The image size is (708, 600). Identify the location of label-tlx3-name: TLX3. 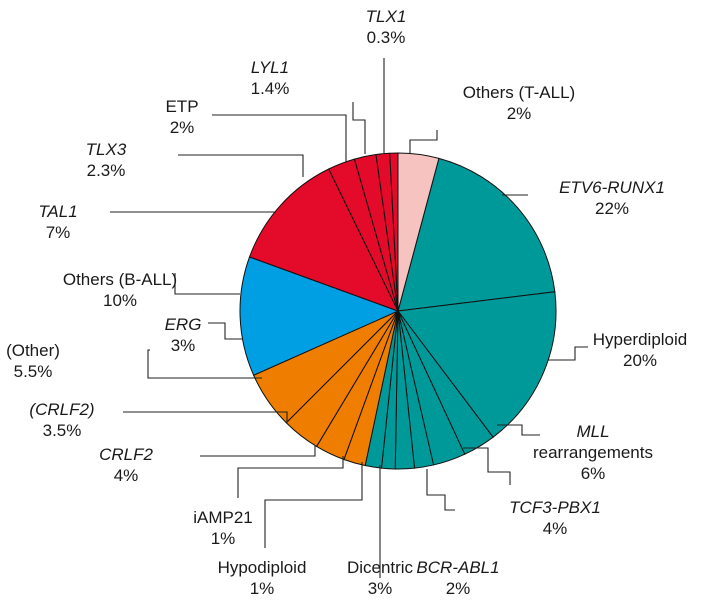
(106, 149).